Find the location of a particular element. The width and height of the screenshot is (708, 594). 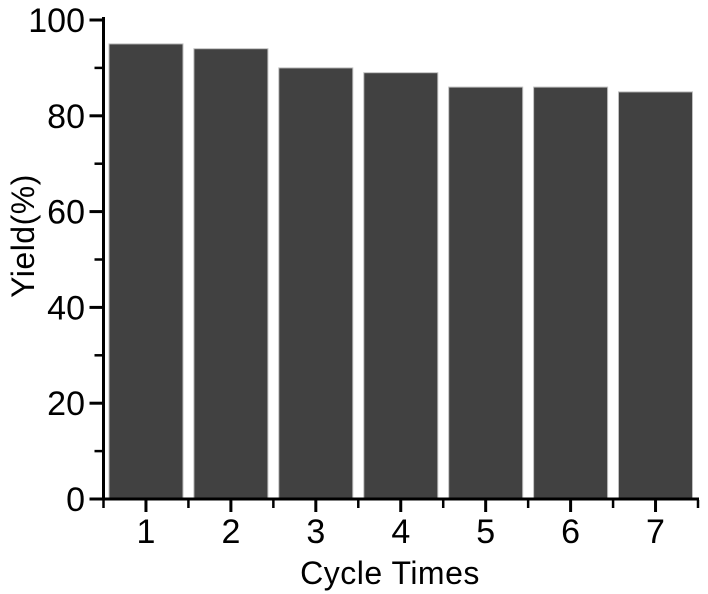

y-tick-label: 80 is located at coordinates (66, 117).